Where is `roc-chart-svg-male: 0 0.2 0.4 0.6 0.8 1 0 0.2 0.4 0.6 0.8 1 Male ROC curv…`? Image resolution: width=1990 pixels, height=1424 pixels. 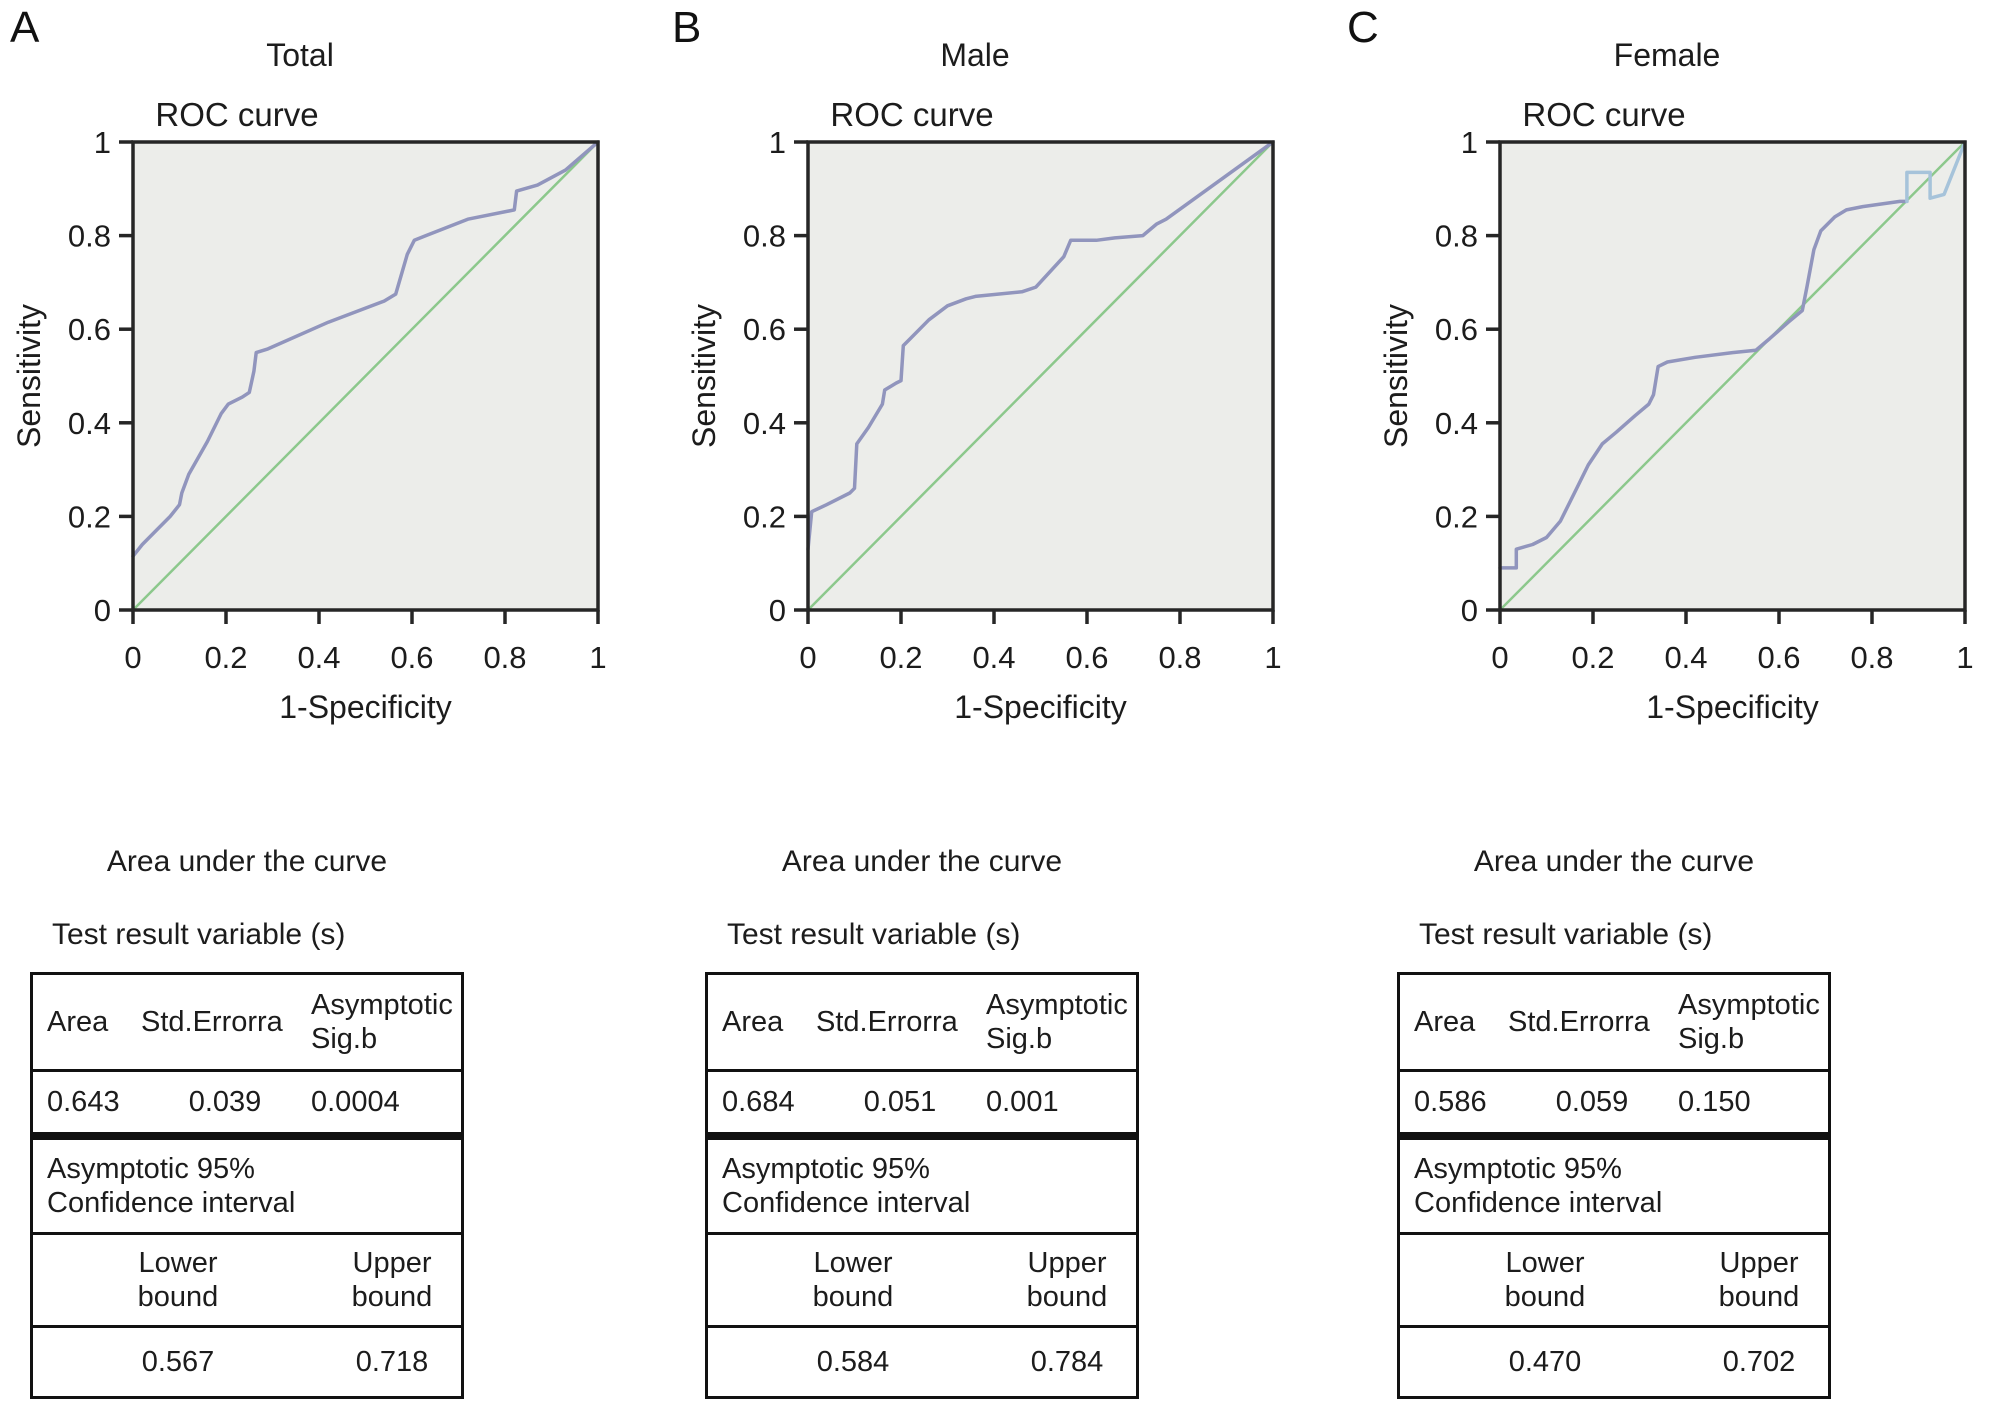
roc-chart-svg-male: 0 0.2 0.4 0.6 0.8 1 0 0.2 0.4 0.6 0.8 1 Male ROC curv… is located at coordinates (984, 381).